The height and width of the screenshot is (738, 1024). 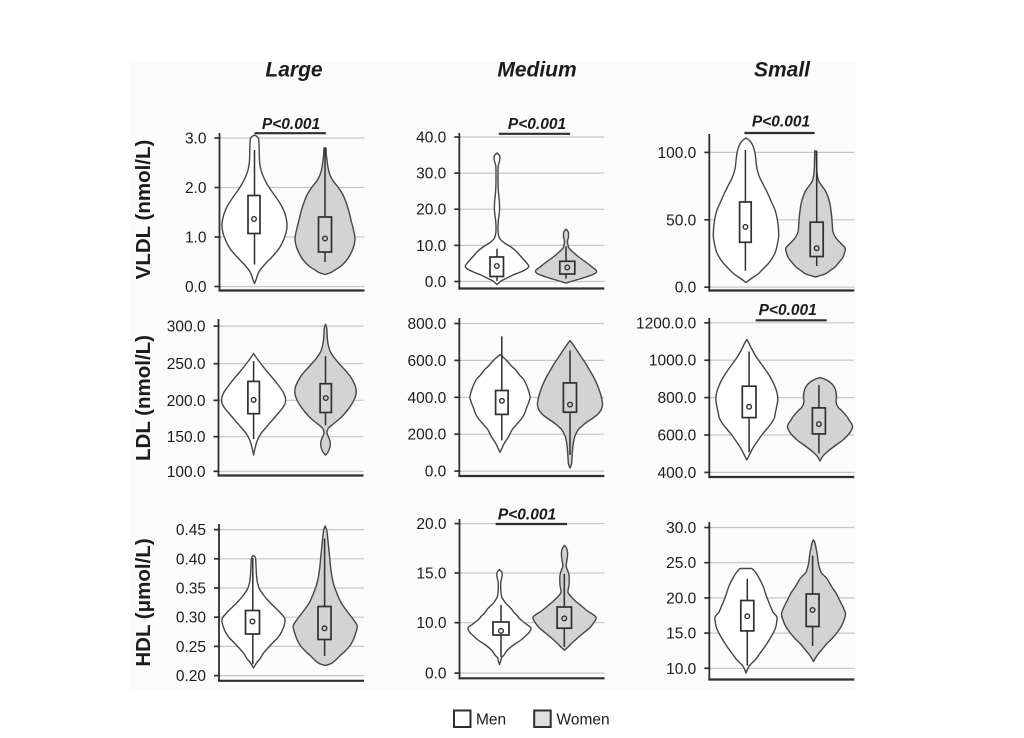 I want to click on svg-text: VLDL (nmol/L), so click(x=143, y=210).